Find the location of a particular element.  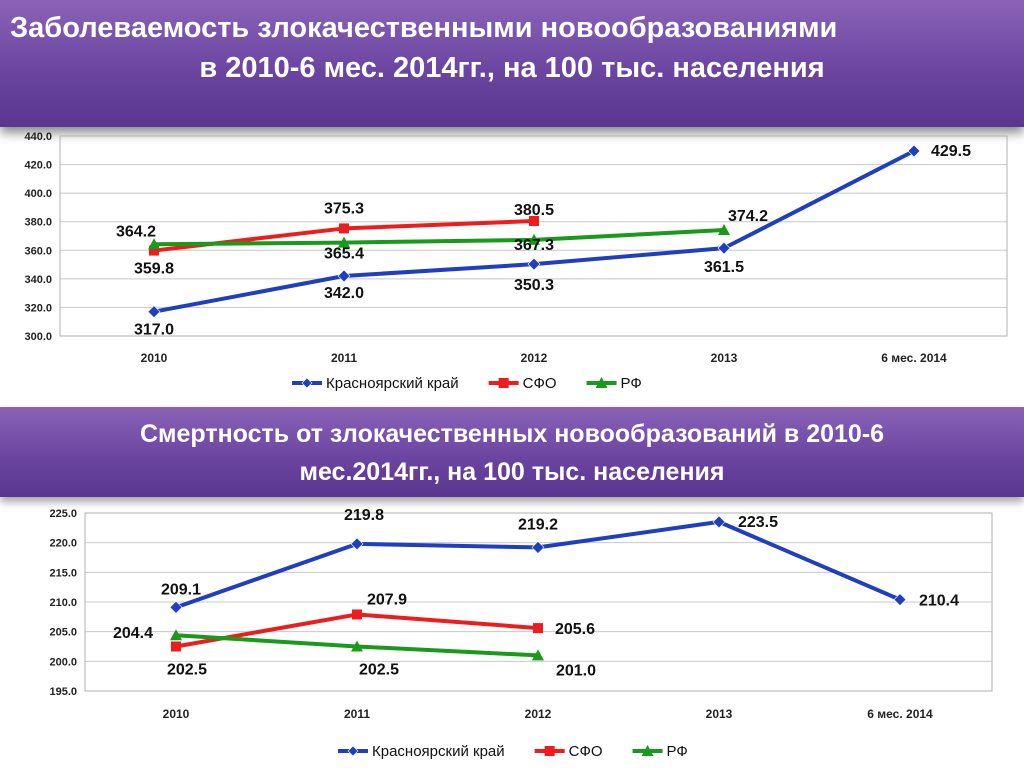

mortality-y-tick-label: 210.0 is located at coordinates (63, 603).